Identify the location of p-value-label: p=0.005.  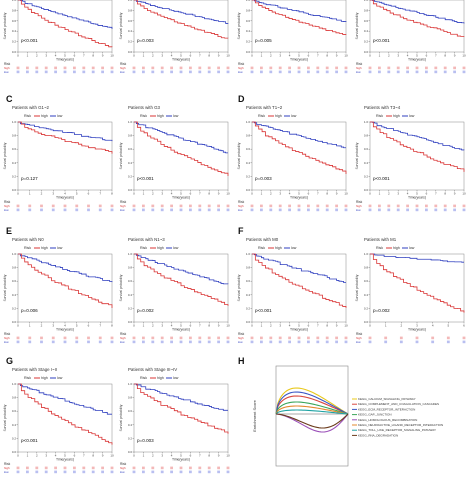
(263, 40).